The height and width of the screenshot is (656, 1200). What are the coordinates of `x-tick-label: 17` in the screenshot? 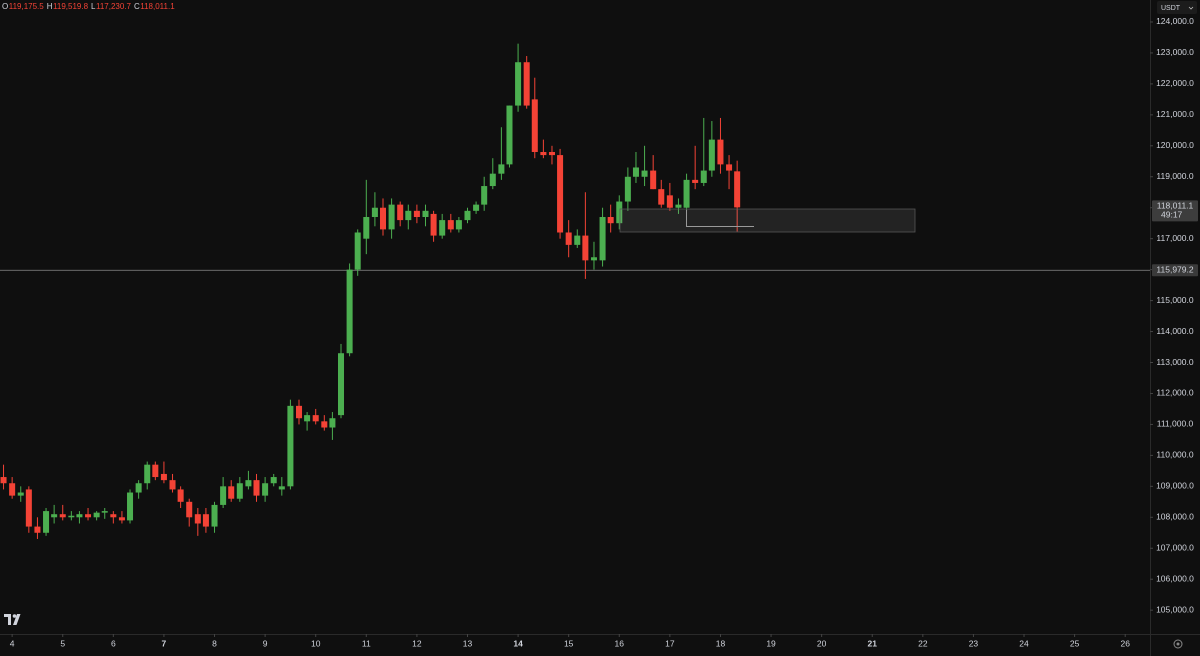 It's located at (670, 643).